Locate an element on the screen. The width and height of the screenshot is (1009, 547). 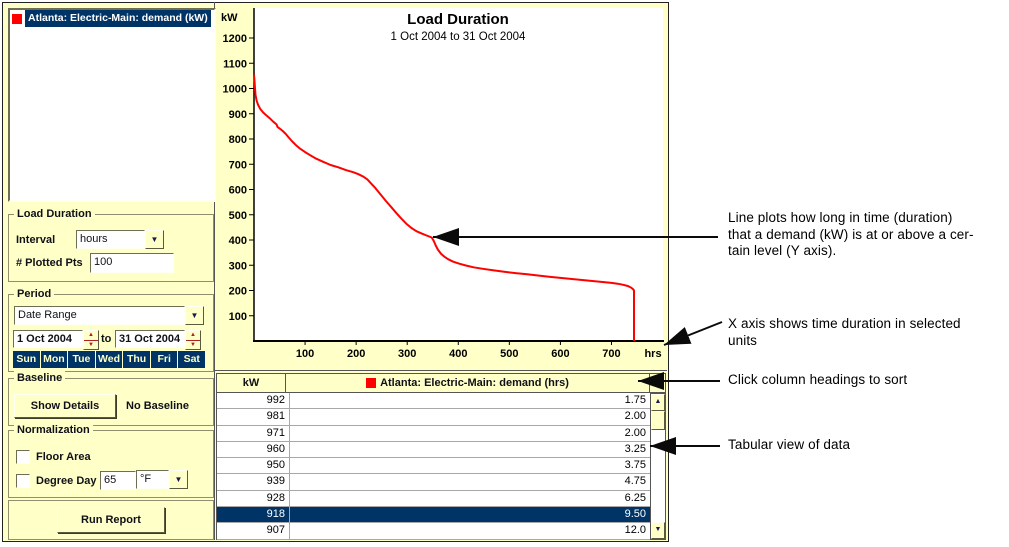
weekday-toggle-mon: Mon is located at coordinates (55, 359).